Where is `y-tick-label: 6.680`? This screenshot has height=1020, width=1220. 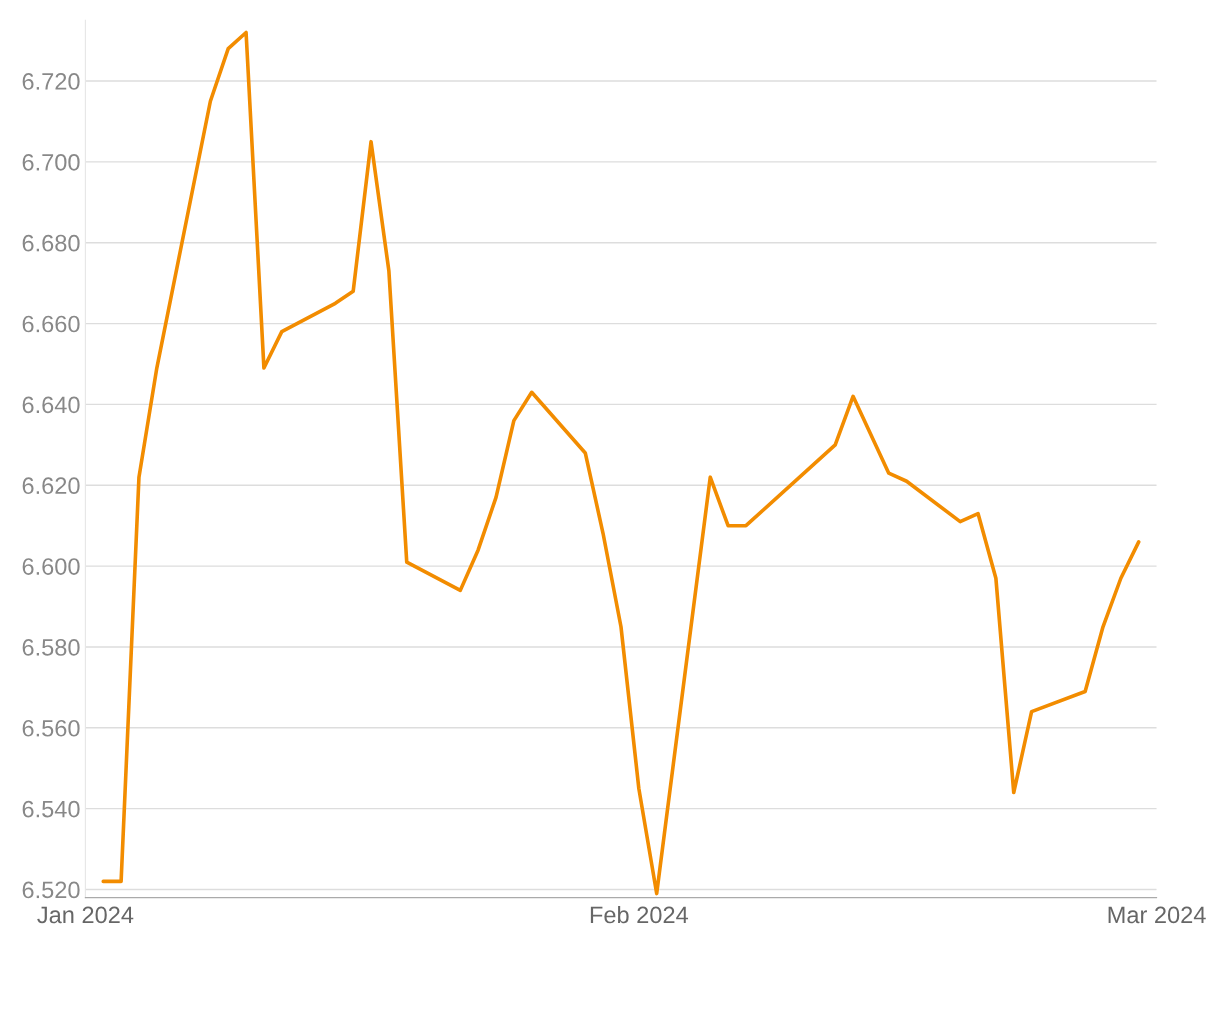
y-tick-label: 6.680 is located at coordinates (51, 243).